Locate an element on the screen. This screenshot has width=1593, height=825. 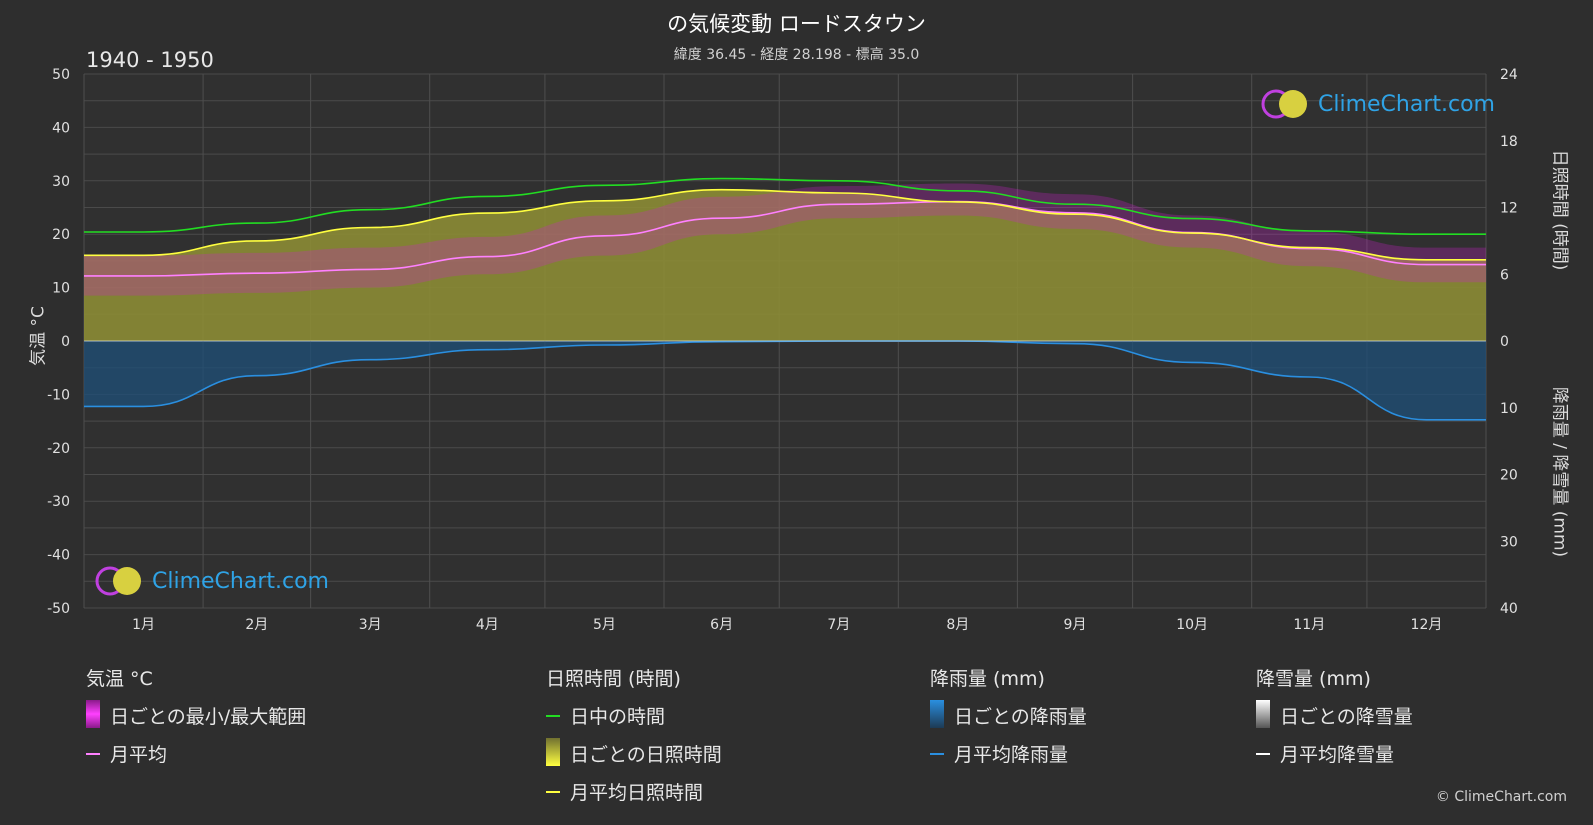
month-tick-label: 3月 is located at coordinates (370, 625).